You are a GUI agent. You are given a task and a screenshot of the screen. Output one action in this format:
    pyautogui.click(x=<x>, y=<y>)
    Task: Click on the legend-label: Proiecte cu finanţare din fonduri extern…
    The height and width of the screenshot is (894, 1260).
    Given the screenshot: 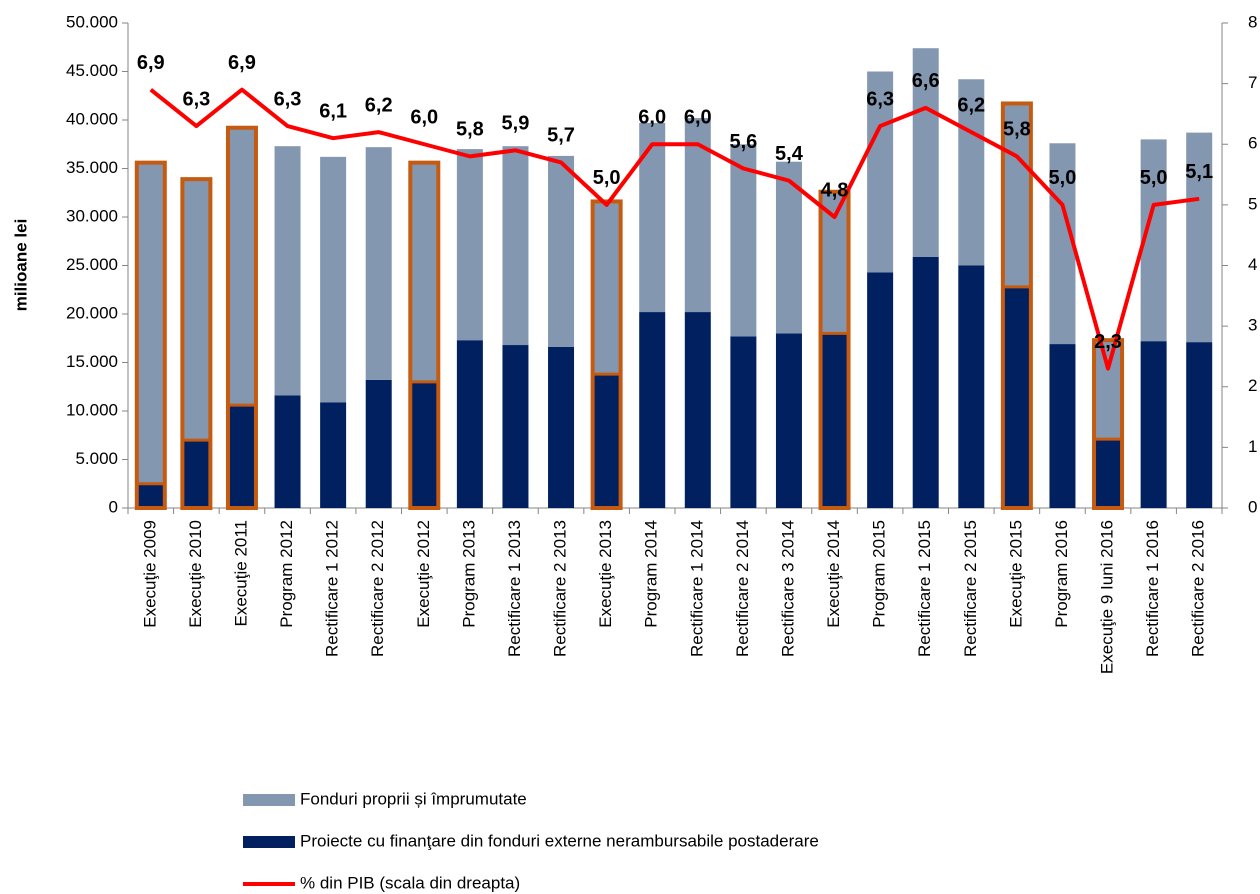 What is the action you would take?
    pyautogui.click(x=559, y=840)
    